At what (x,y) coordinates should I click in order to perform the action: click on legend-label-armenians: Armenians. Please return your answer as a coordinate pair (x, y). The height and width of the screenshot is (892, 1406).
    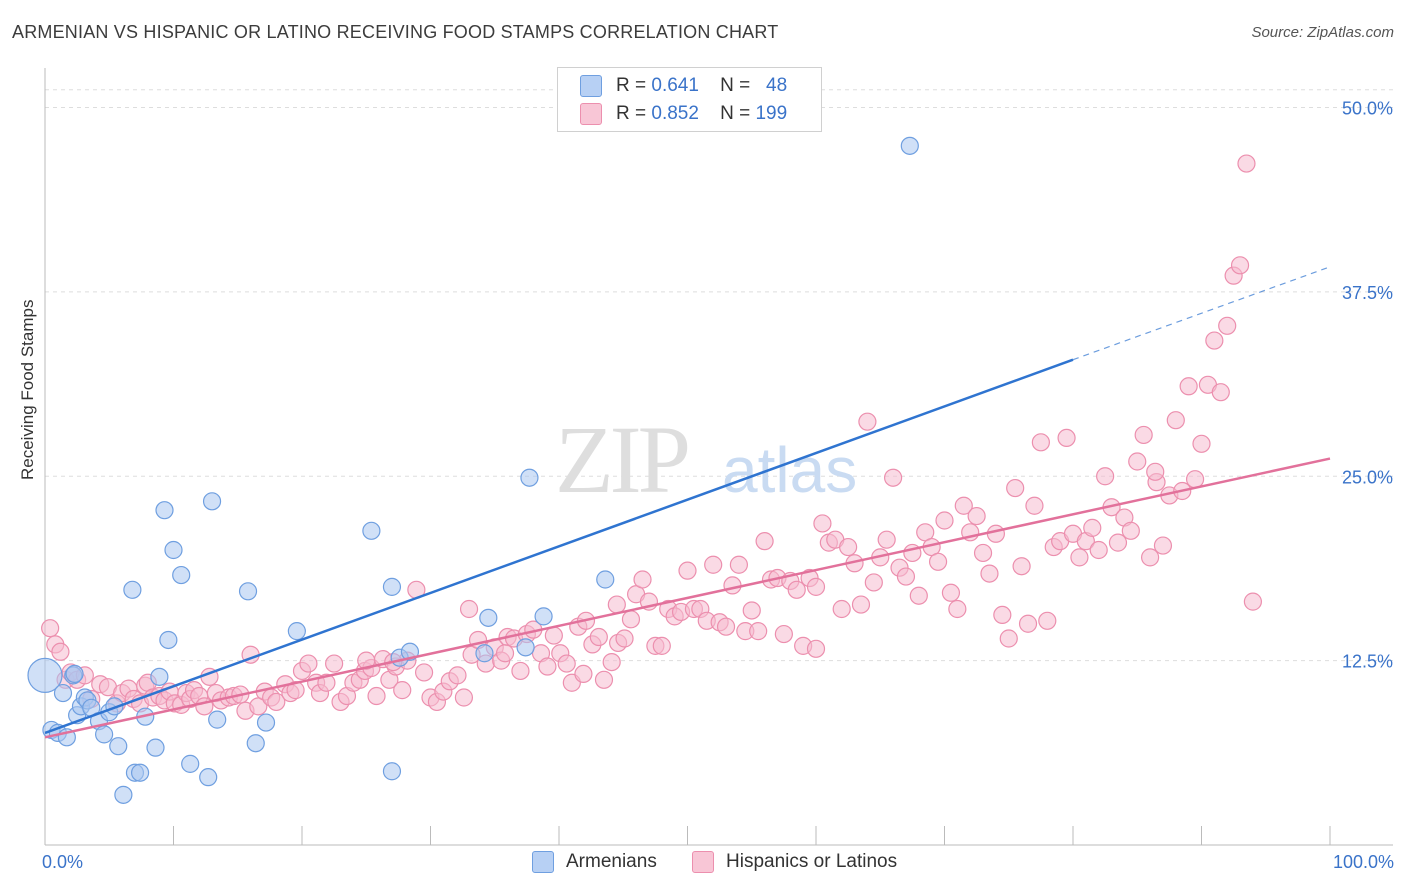
    Looking at the image, I should click on (611, 861).